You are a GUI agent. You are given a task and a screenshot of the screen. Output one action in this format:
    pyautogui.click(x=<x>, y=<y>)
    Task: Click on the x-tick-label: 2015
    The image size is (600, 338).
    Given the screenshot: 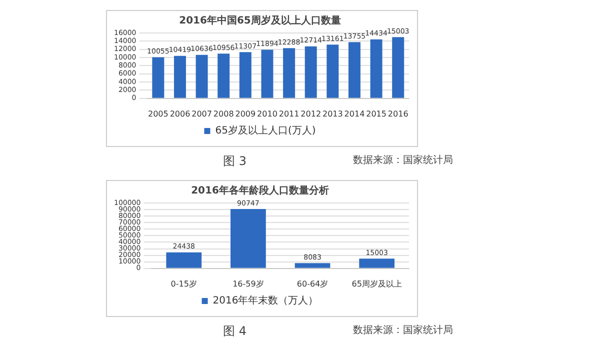 What is the action you would take?
    pyautogui.click(x=376, y=113)
    